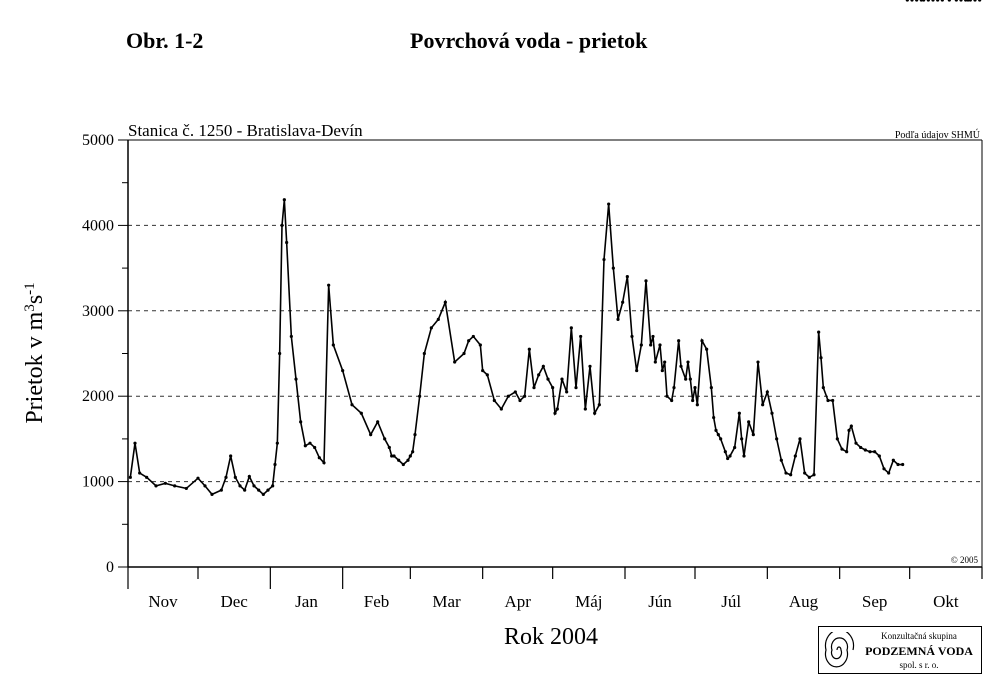  What do you see at coordinates (875, 601) in the screenshot?
I see `x-tick-label: Sep` at bounding box center [875, 601].